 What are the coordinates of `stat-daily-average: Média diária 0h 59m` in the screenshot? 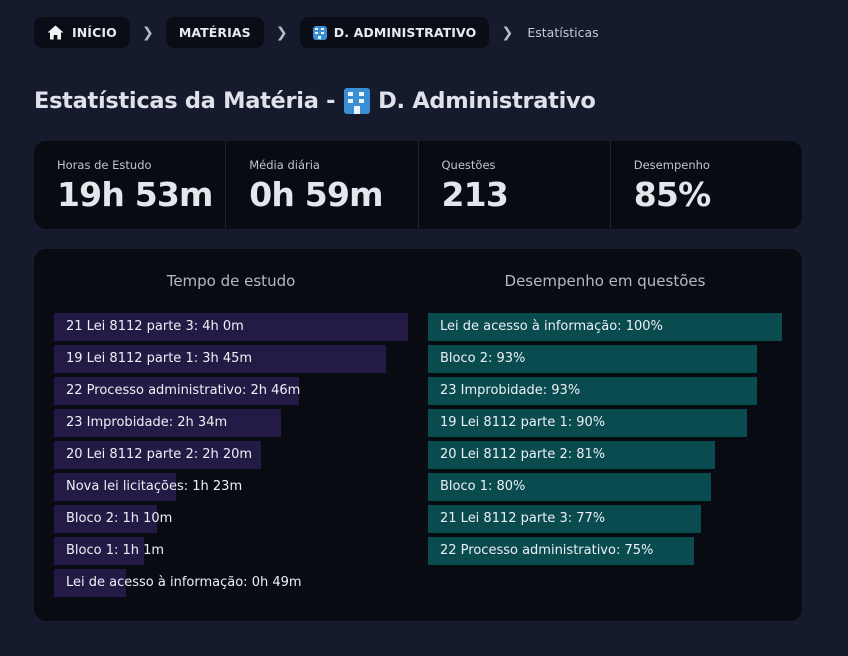 It's located at (322, 185).